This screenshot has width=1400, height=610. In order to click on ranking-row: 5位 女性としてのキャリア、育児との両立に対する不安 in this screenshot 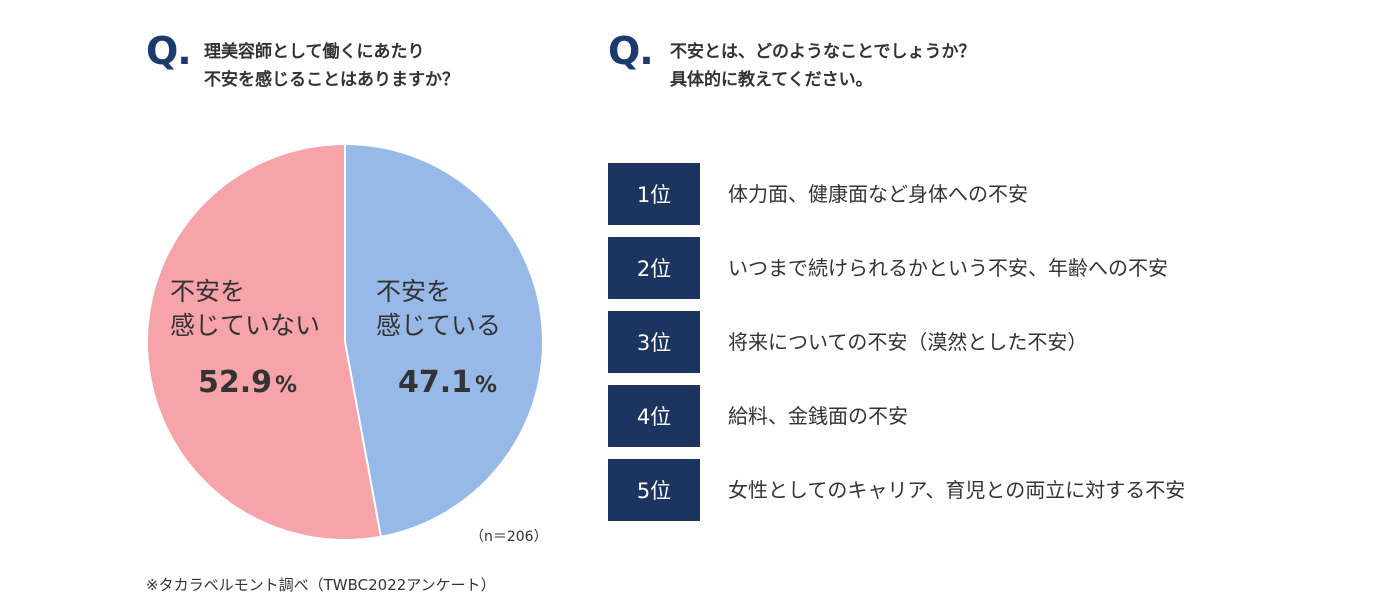, I will do `click(958, 490)`.